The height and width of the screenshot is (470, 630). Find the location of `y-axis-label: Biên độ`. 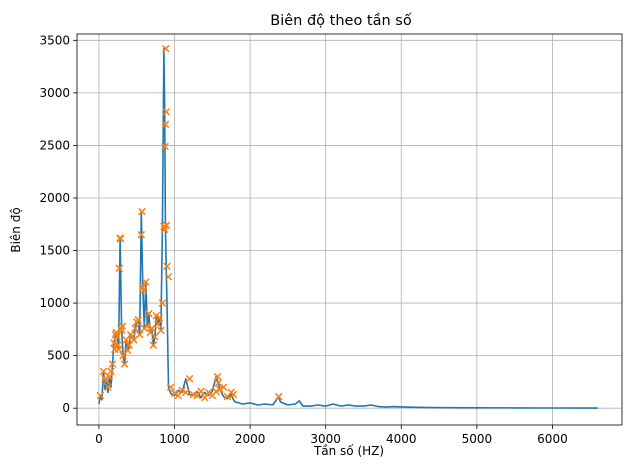

y-axis-label: Biên độ is located at coordinates (16, 229).